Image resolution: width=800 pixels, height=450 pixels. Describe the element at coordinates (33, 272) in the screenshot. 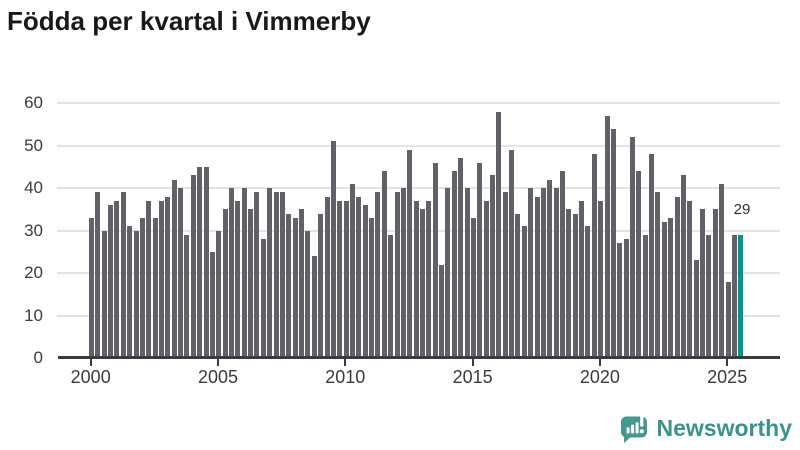

I see `y-tick-label: 20` at that location.